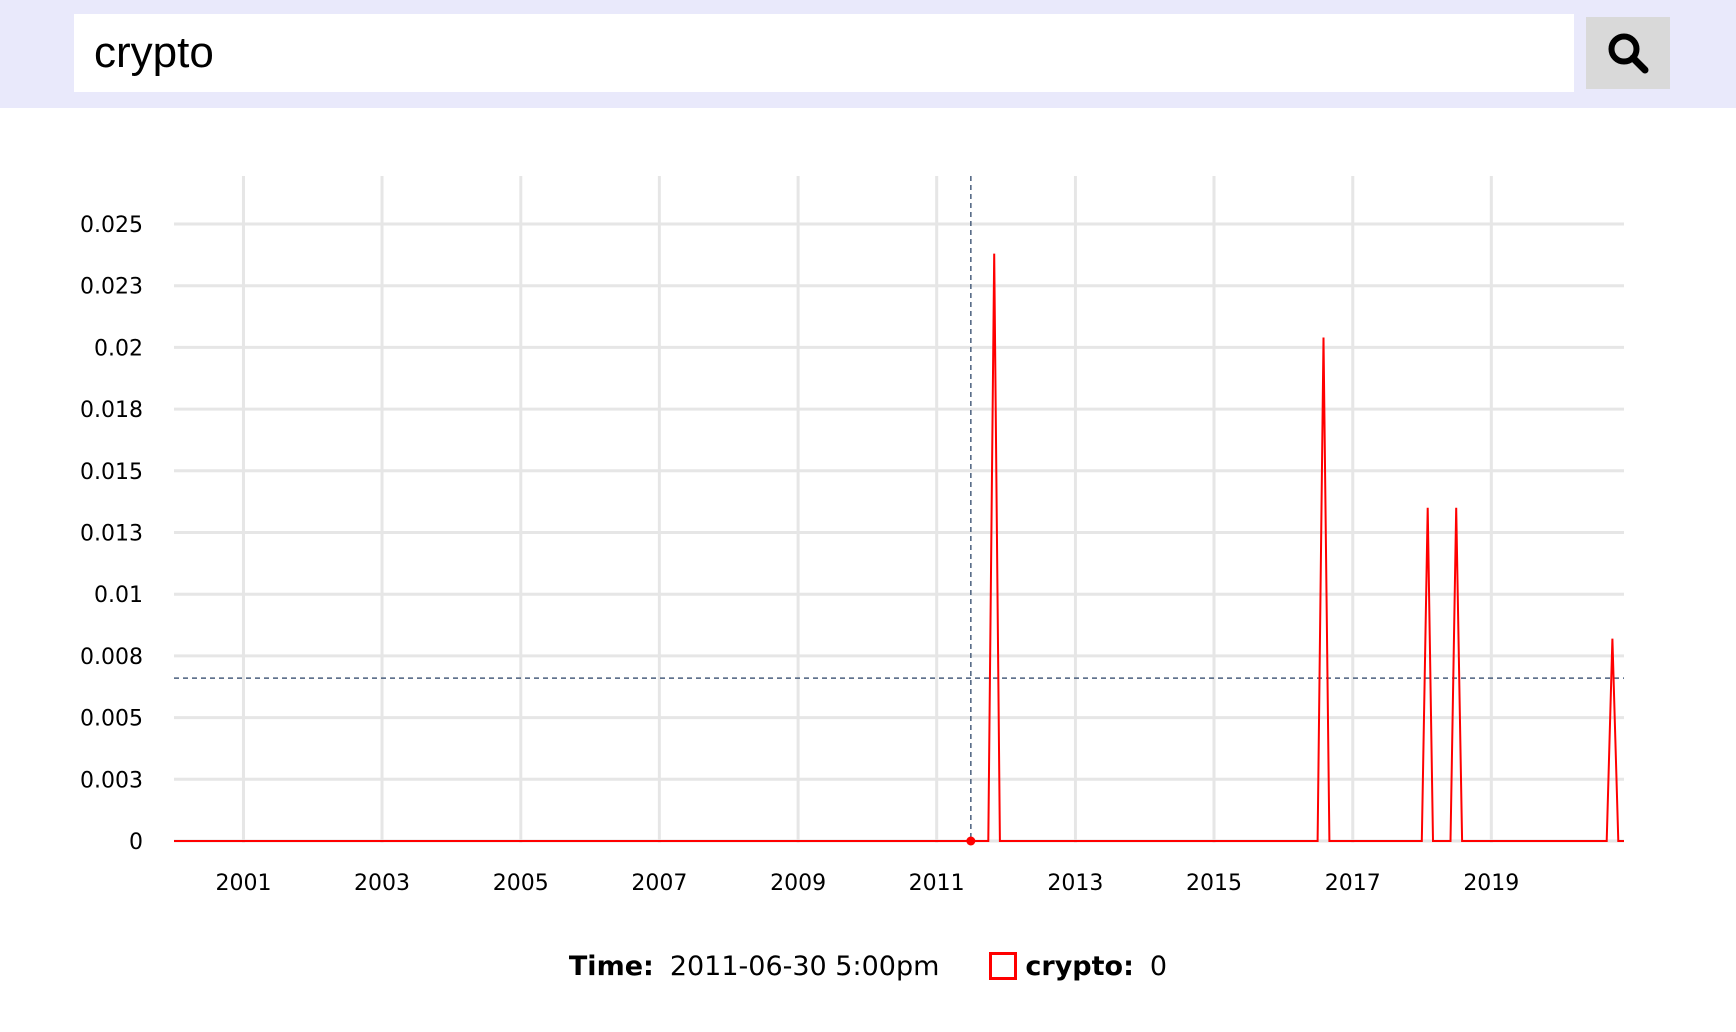 This screenshot has height=1032, width=1736. I want to click on y-tick-label: 0.013, so click(111, 534).